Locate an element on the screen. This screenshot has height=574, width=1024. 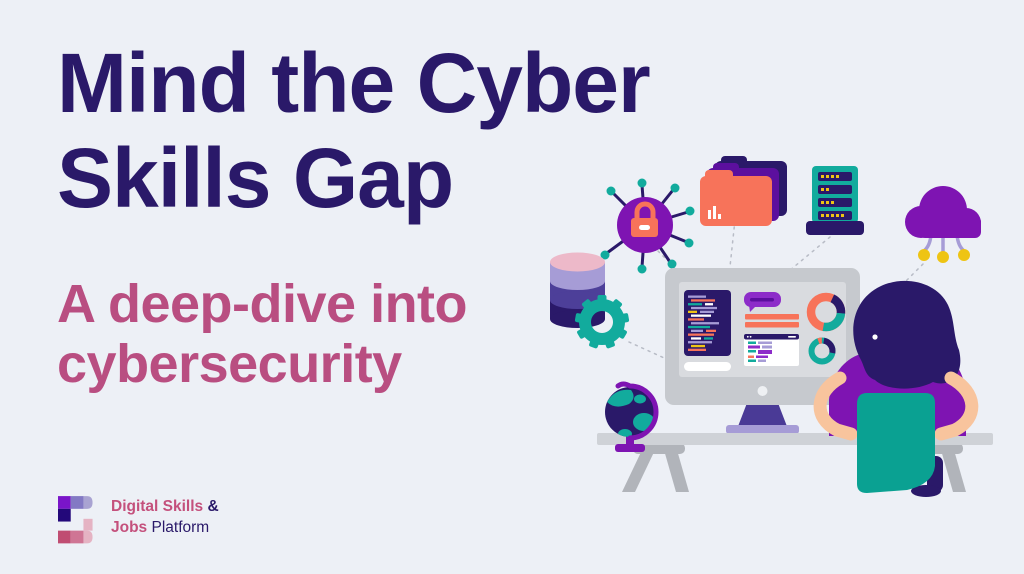
logo-digital-skills: Digital Skills is located at coordinates (157, 506).